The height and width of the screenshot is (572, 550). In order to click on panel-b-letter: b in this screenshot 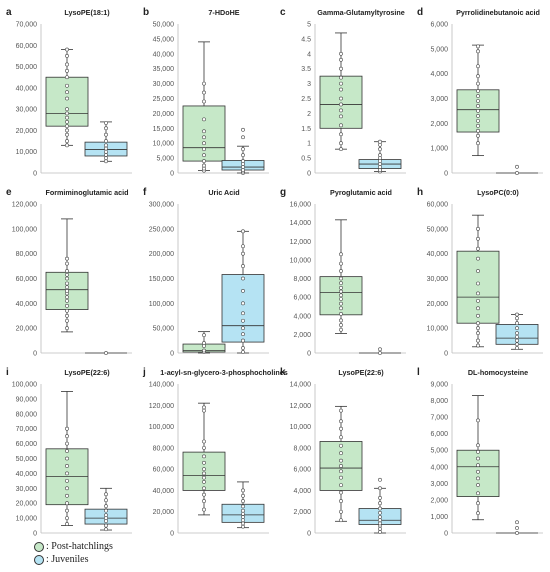, I will do `click(146, 12)`.